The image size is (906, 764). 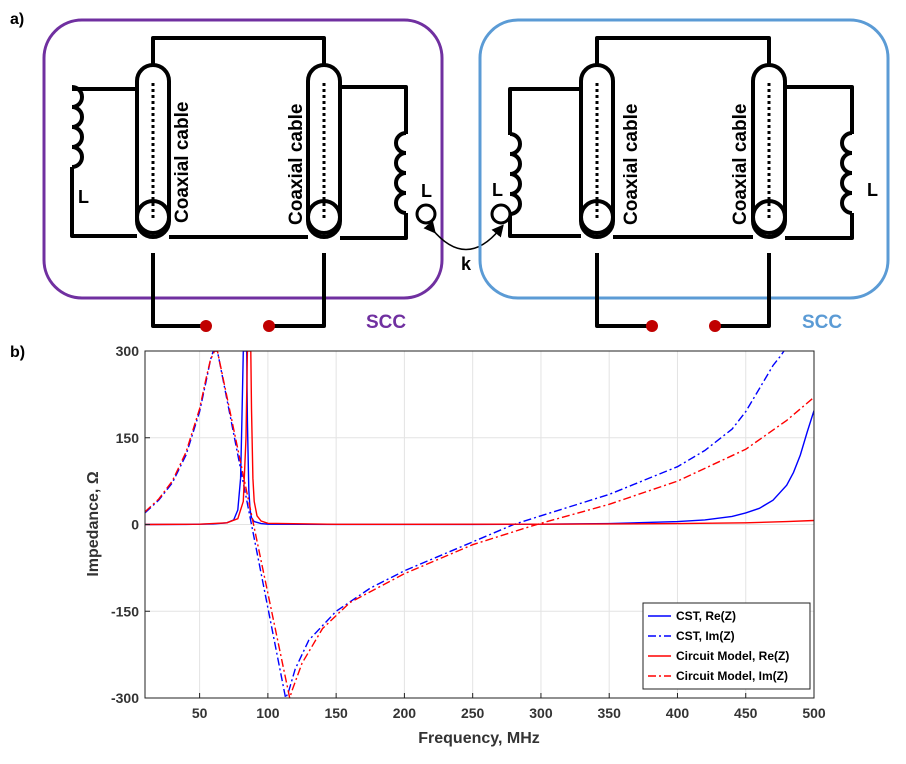 What do you see at coordinates (732, 656) in the screenshot?
I see `legend-entry: Circuit Model, Re(Z)` at bounding box center [732, 656].